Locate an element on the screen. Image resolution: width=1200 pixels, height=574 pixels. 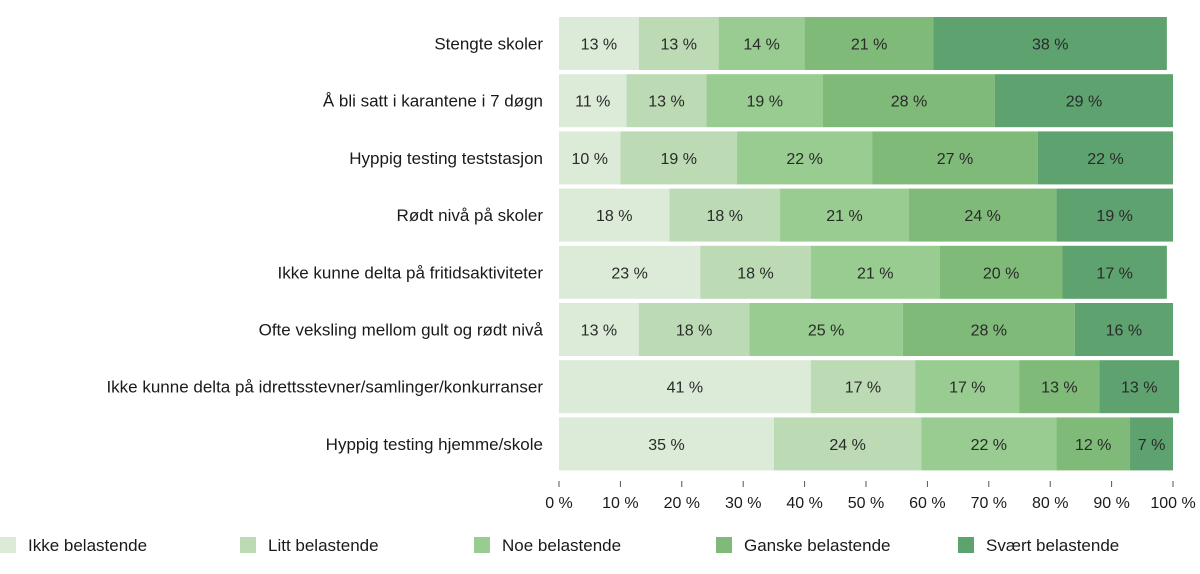
data-label-ganske-belastende-3: 27 % is located at coordinates (955, 159).